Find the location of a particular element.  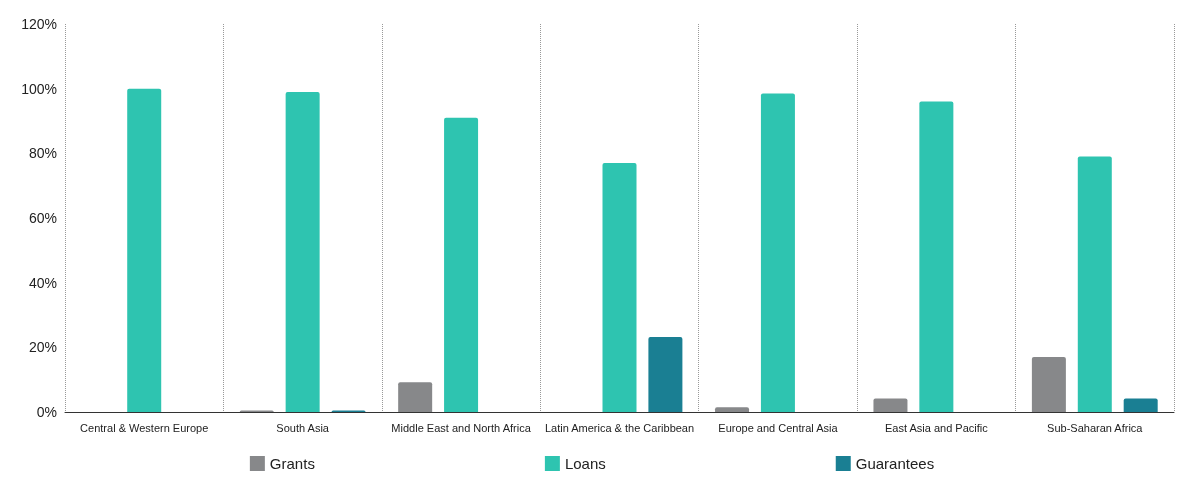

y-tick-label: 20% is located at coordinates (42, 347).